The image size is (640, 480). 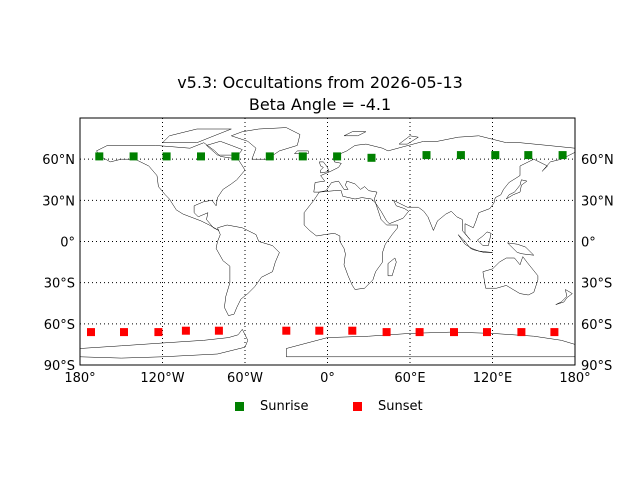 What do you see at coordinates (408, 140) in the screenshot?
I see `coastline-novaya-zemlya` at bounding box center [408, 140].